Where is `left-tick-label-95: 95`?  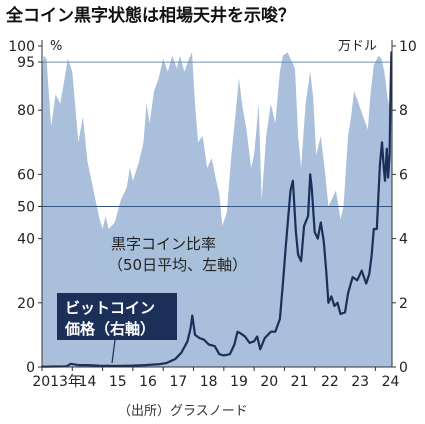
left-tick-label-95: 95 is located at coordinates (26, 63).